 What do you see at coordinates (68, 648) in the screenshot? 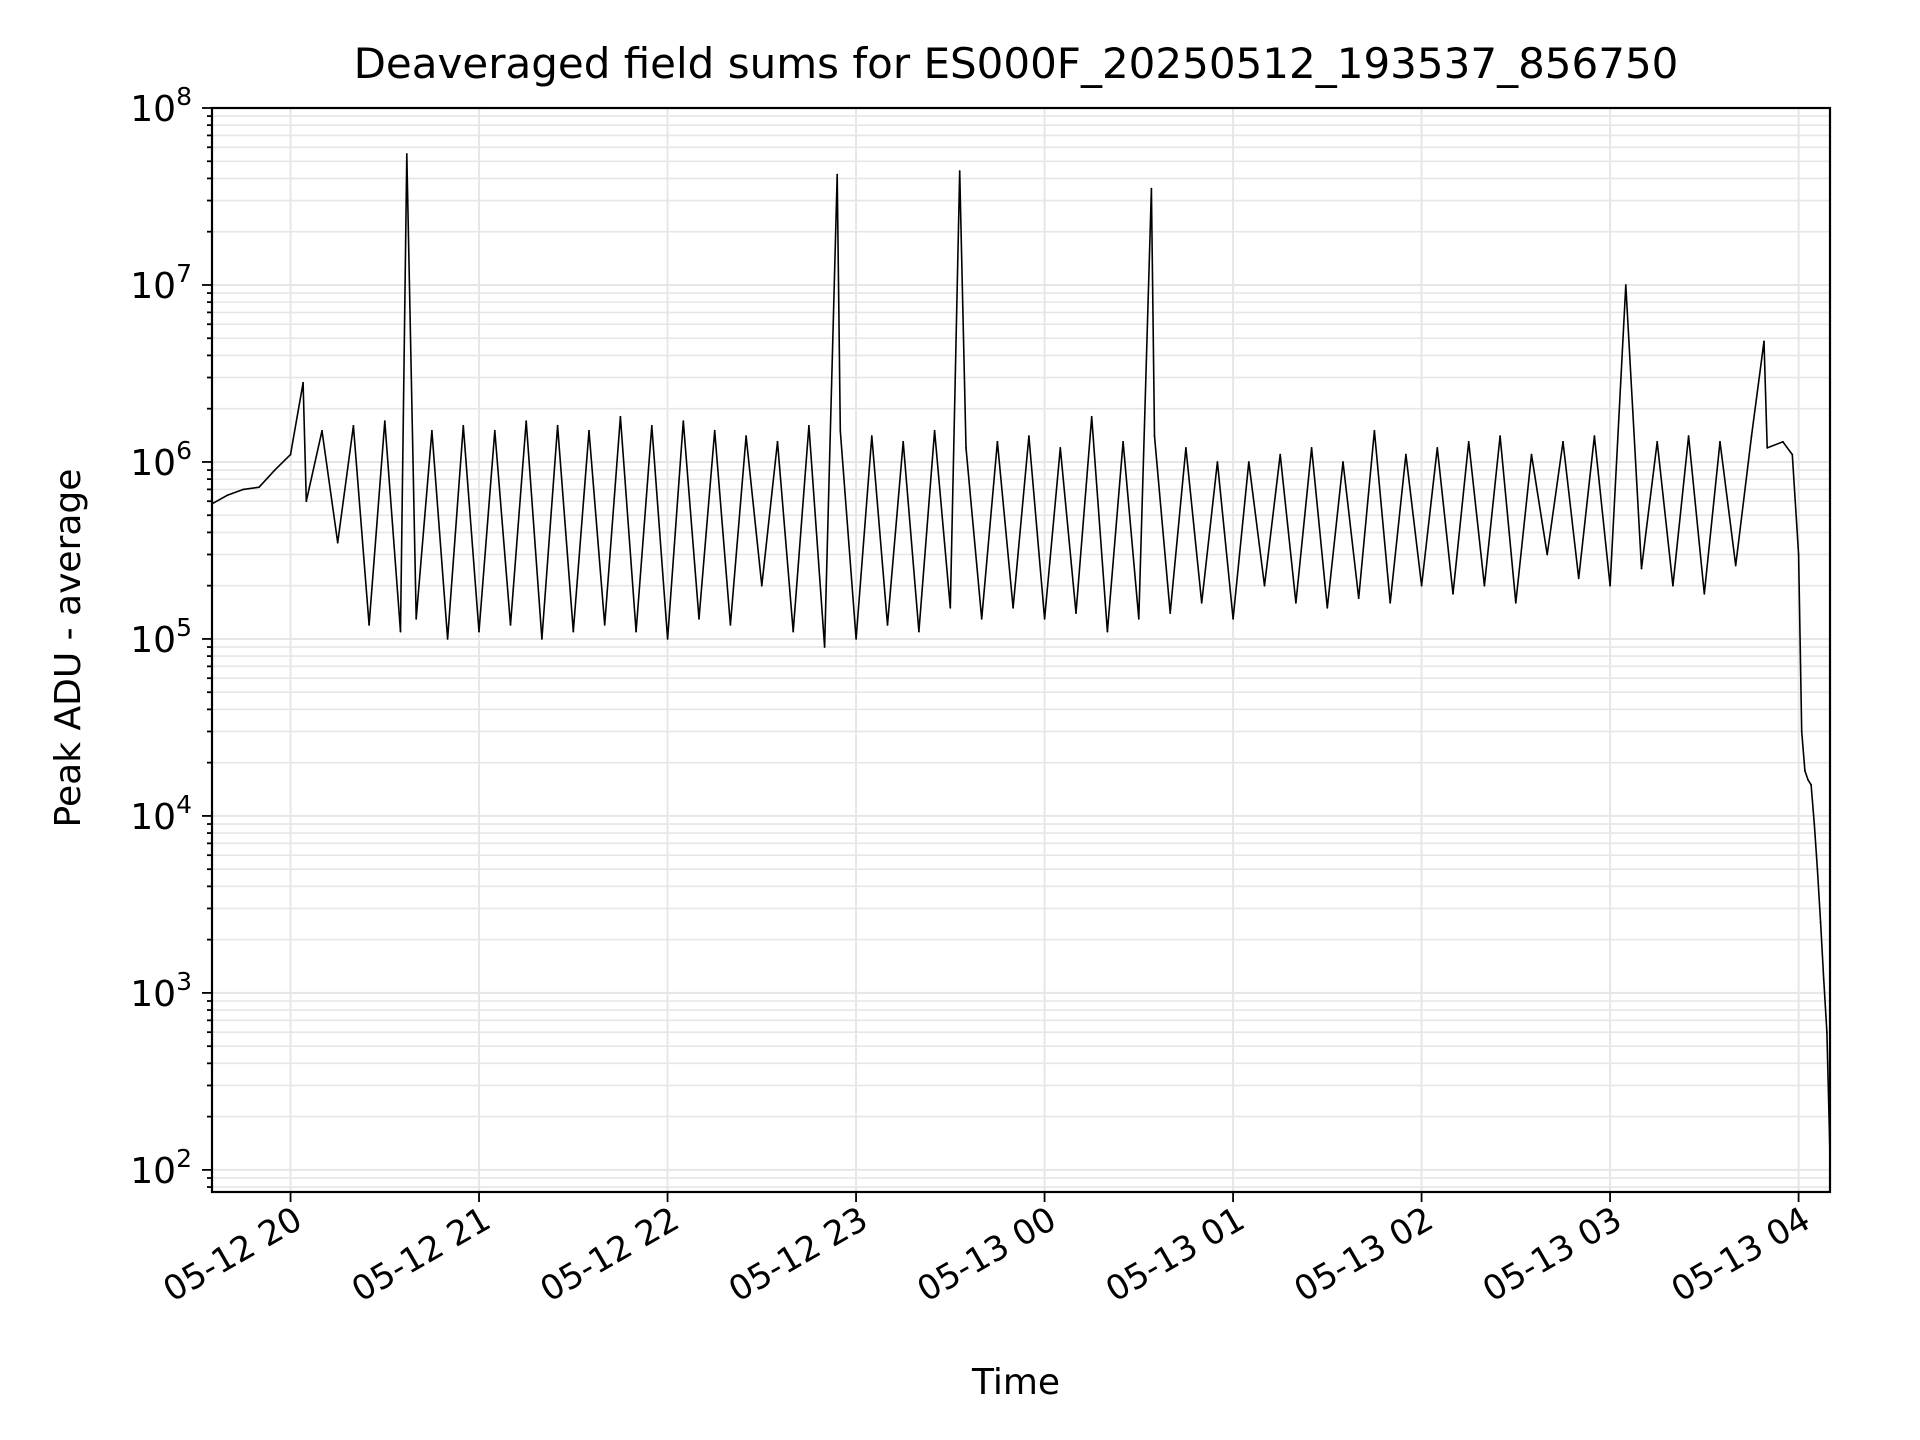
I see `y-axis-label: Peak ADU - average` at bounding box center [68, 648].